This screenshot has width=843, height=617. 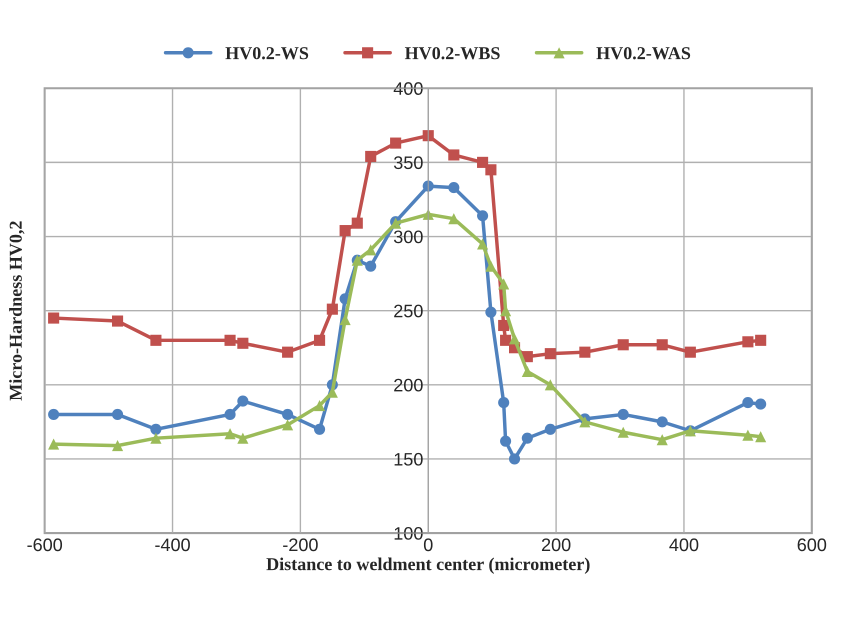 What do you see at coordinates (643, 53) in the screenshot?
I see `legend-label: HV0.2-WAS` at bounding box center [643, 53].